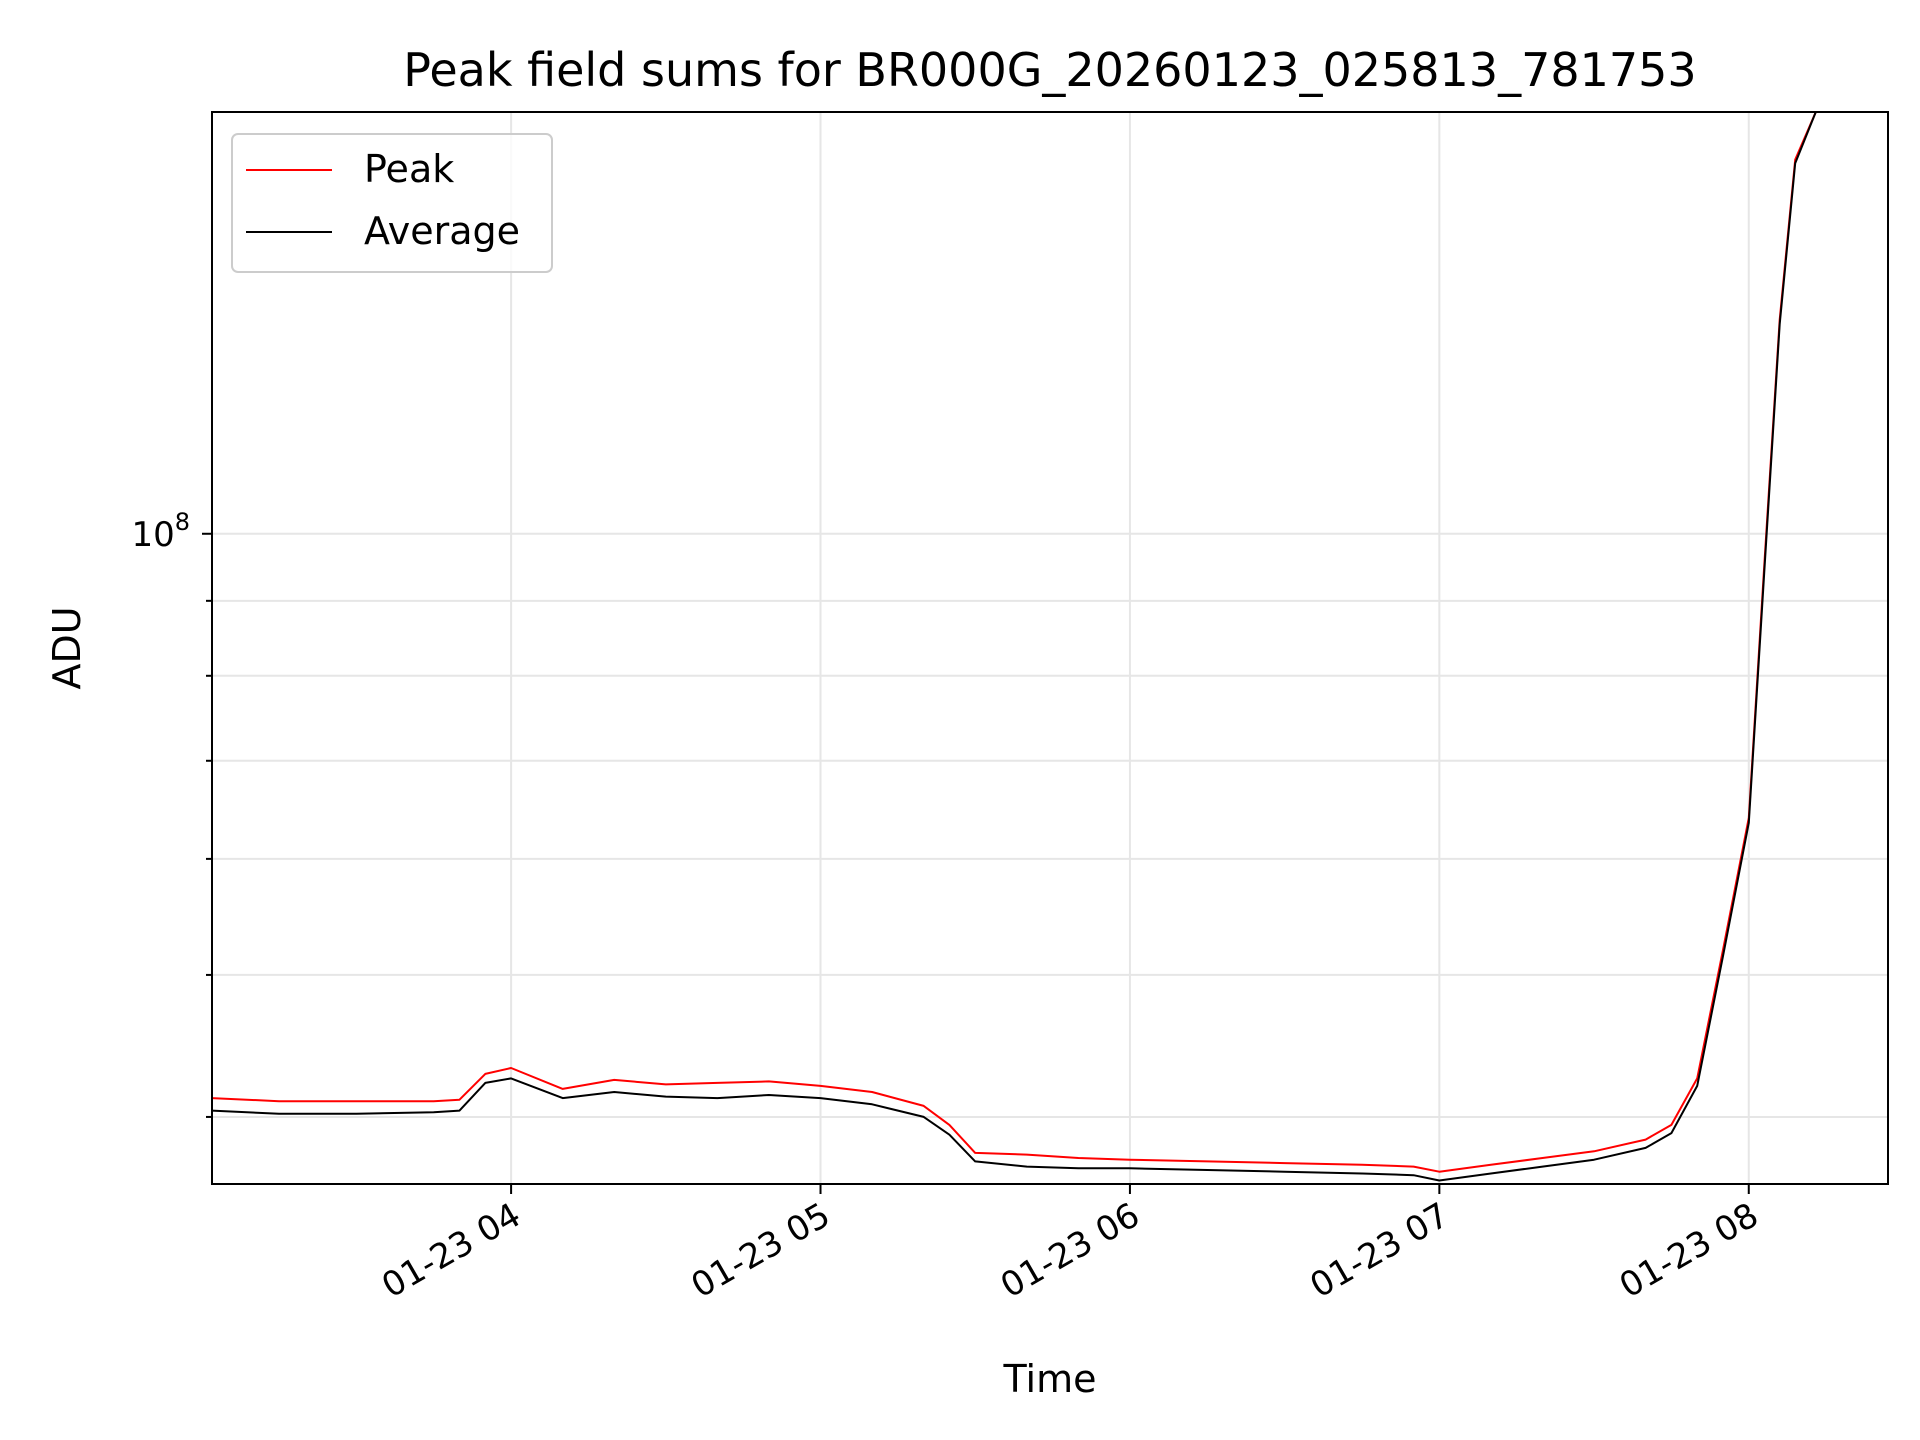 This screenshot has height=1440, width=1920. Describe the element at coordinates (409, 169) in the screenshot. I see `legend-label-peak: Peak` at that location.